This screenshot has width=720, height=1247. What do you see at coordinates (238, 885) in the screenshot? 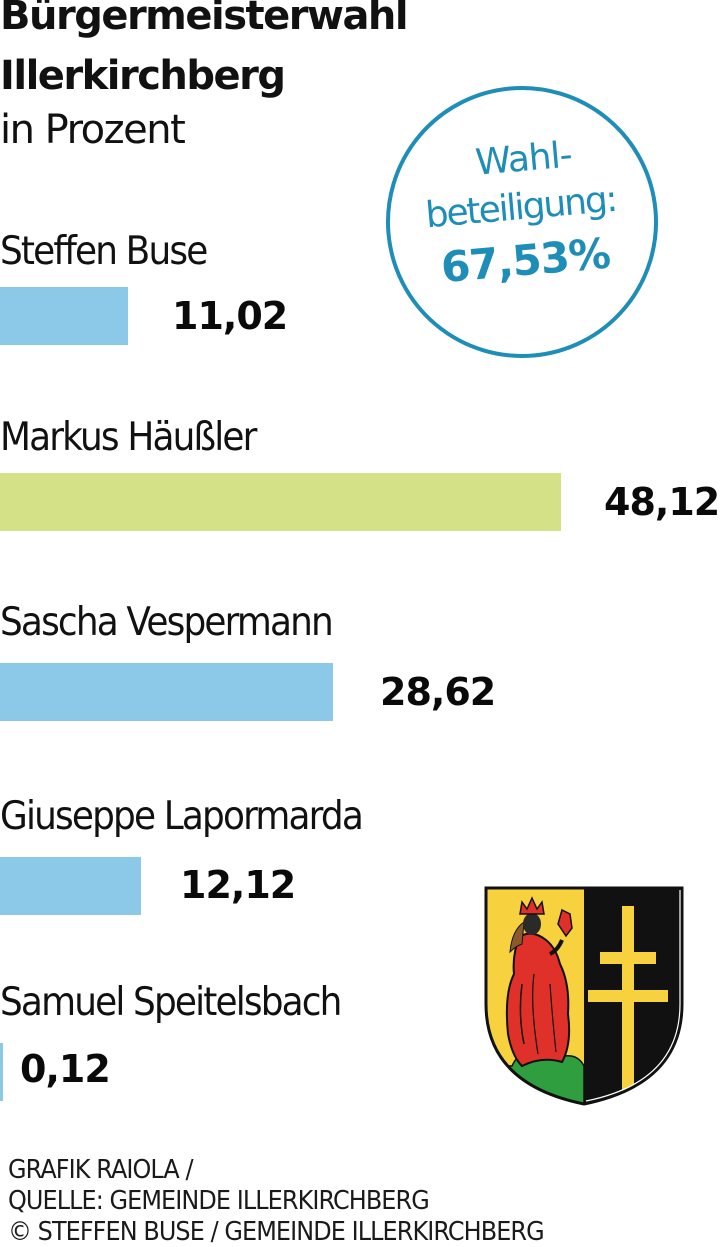
I see `candidate-value: 12,12` at bounding box center [238, 885].